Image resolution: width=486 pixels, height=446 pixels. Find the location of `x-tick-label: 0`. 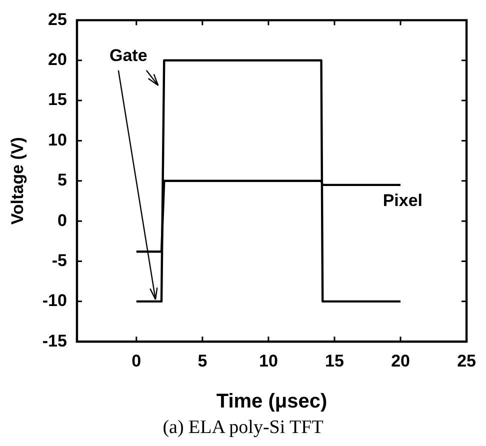

x-tick-label: 0 is located at coordinates (137, 360).